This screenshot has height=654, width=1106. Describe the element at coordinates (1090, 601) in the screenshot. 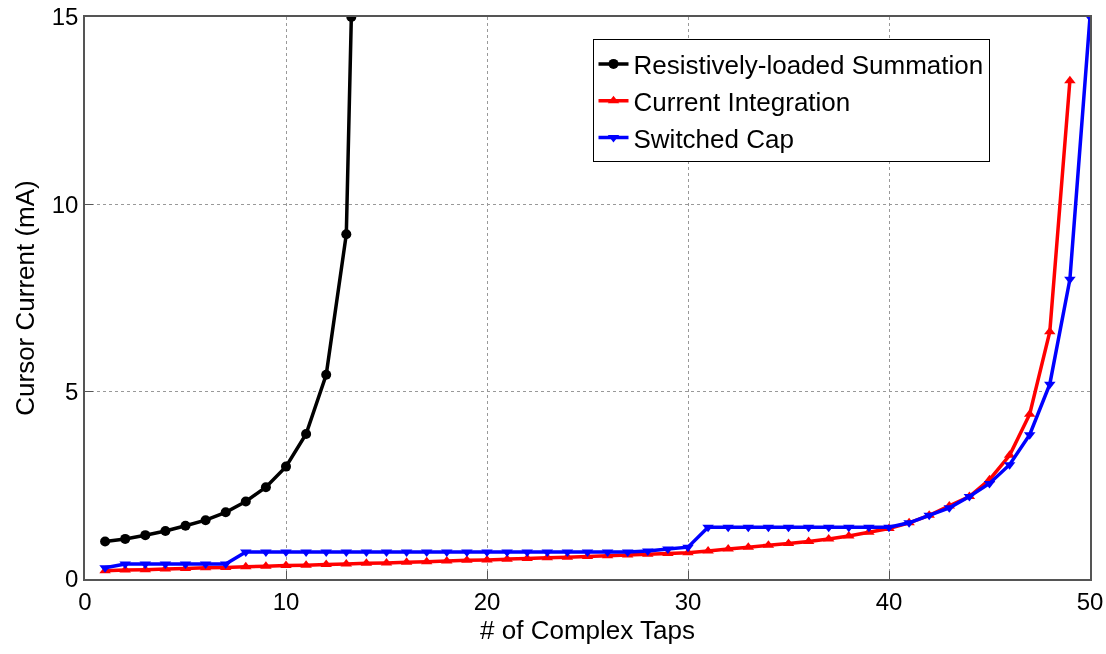

I see `x-tick-label: 50` at that location.